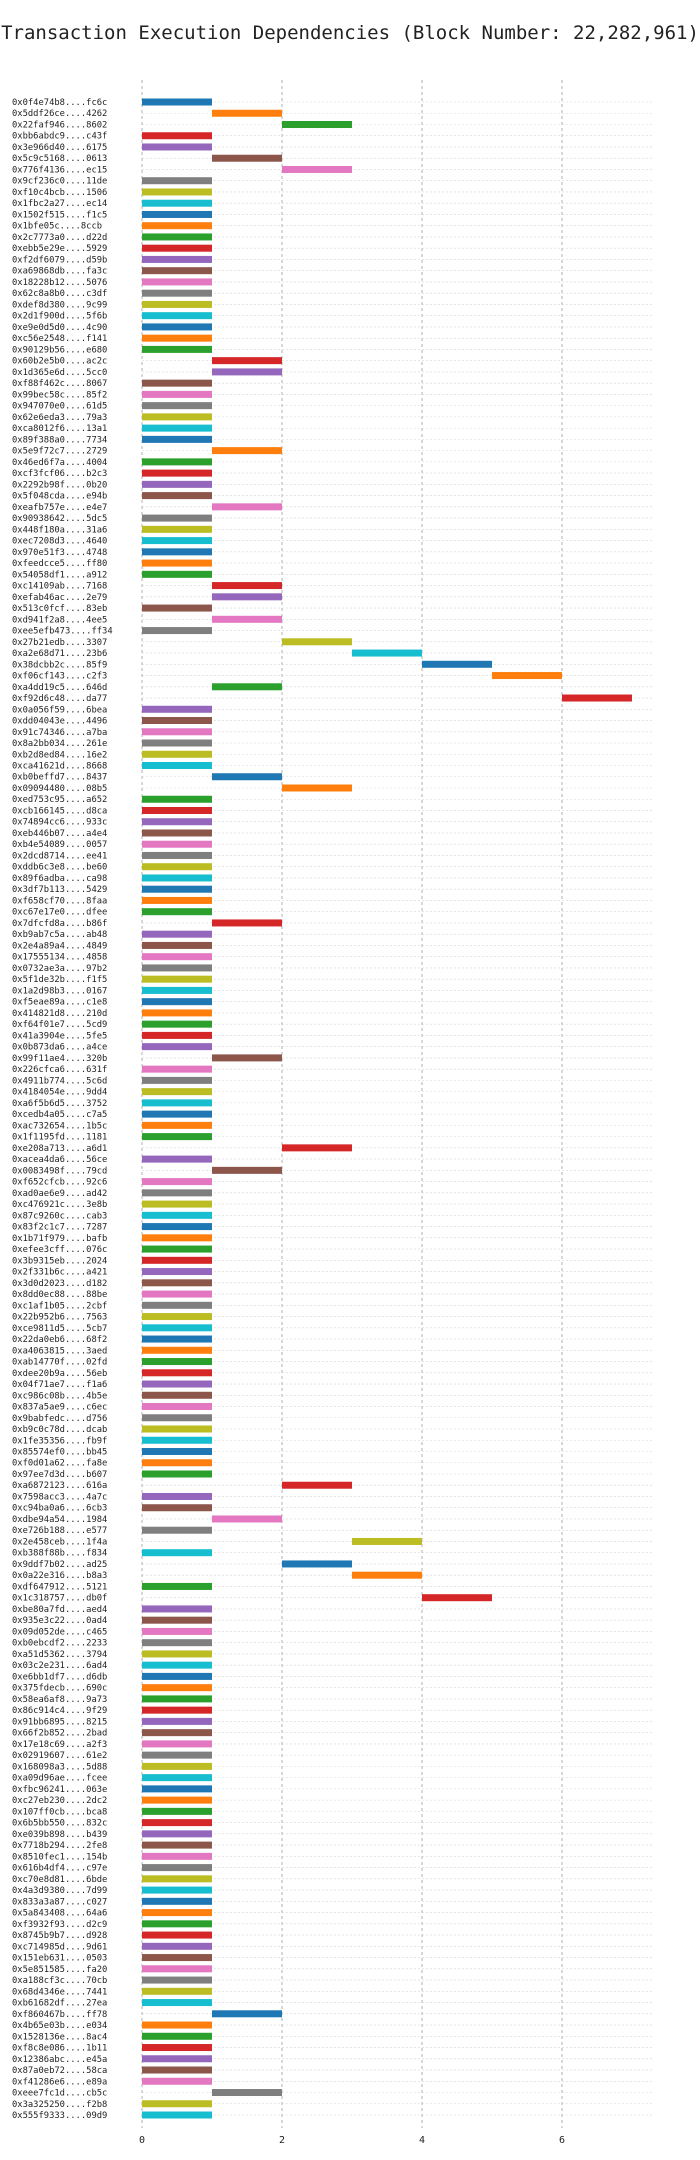 The width and height of the screenshot is (700, 2160). Describe the element at coordinates (59, 137) in the screenshot. I see `transaction-label: 0xbb6abdc9....c43f` at that location.